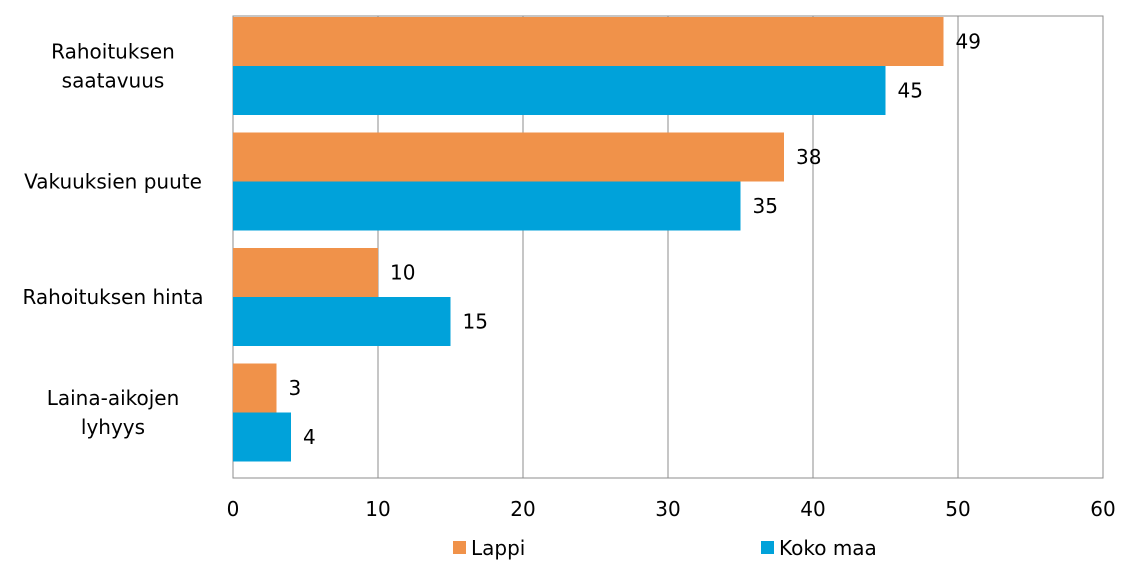  I want to click on data-label-koko-maa: 35, so click(765, 206).